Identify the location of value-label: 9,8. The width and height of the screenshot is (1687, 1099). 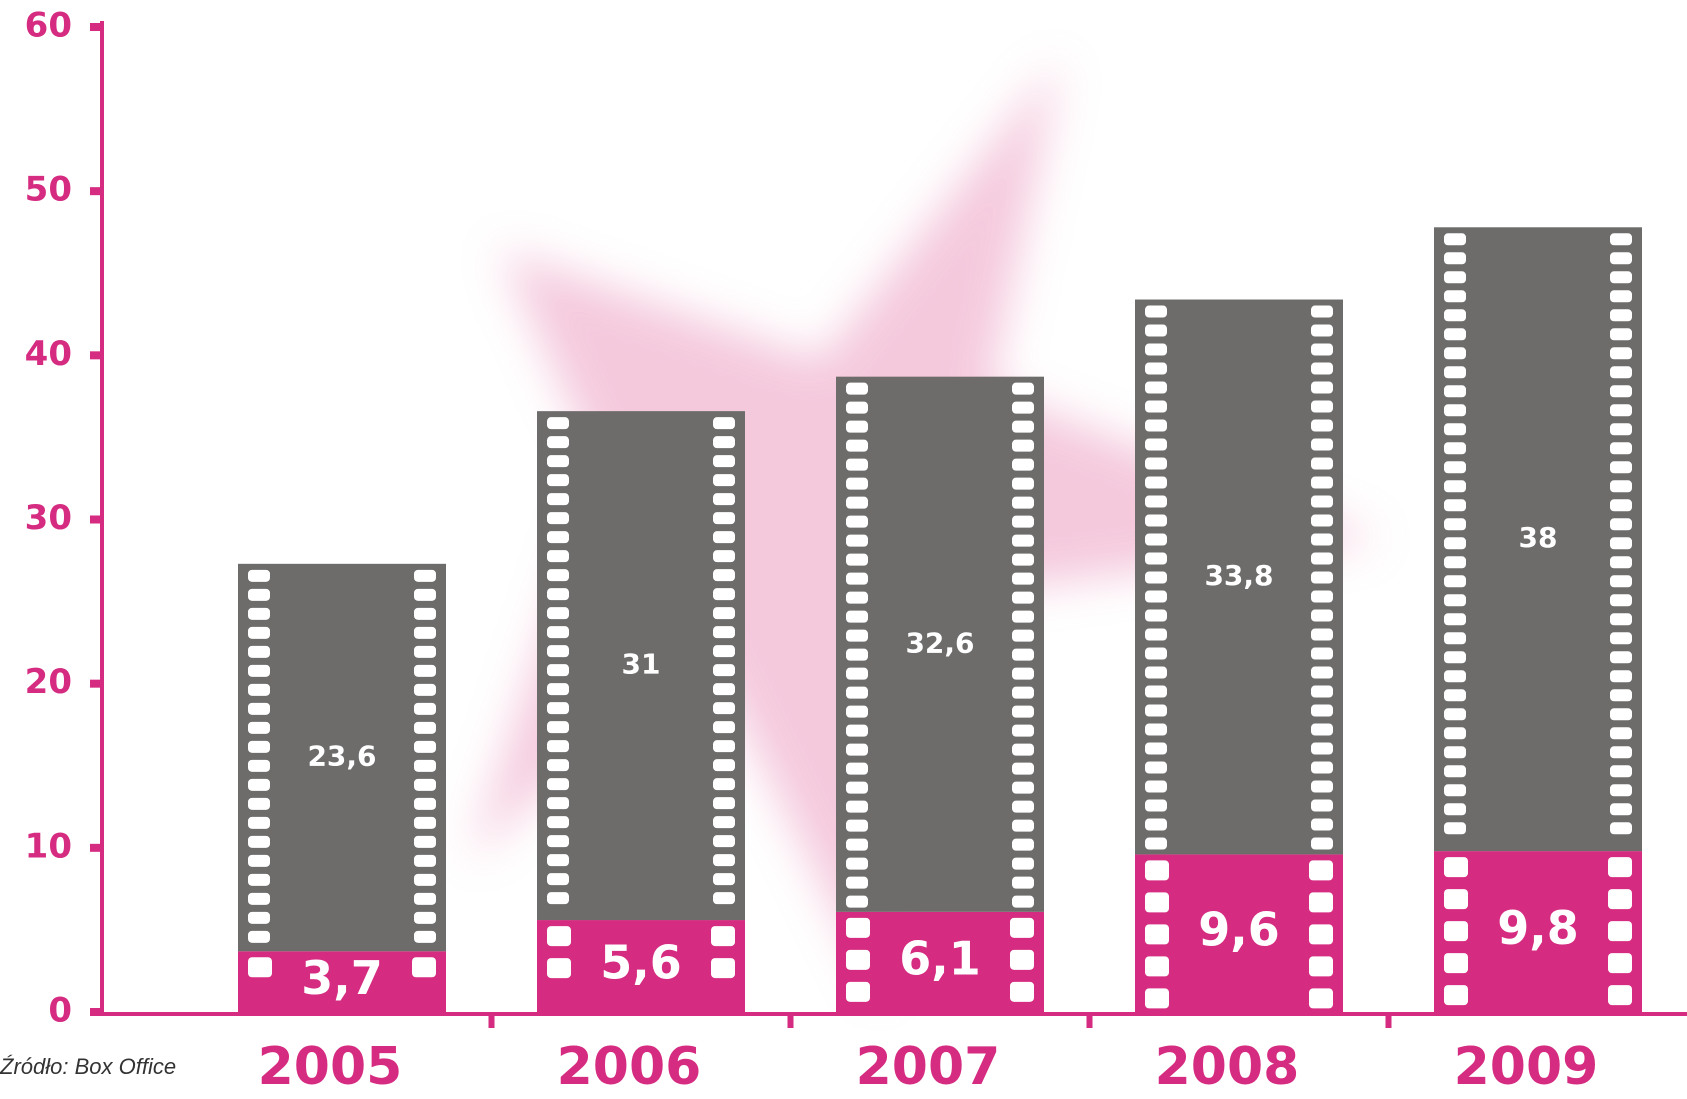
(1538, 928).